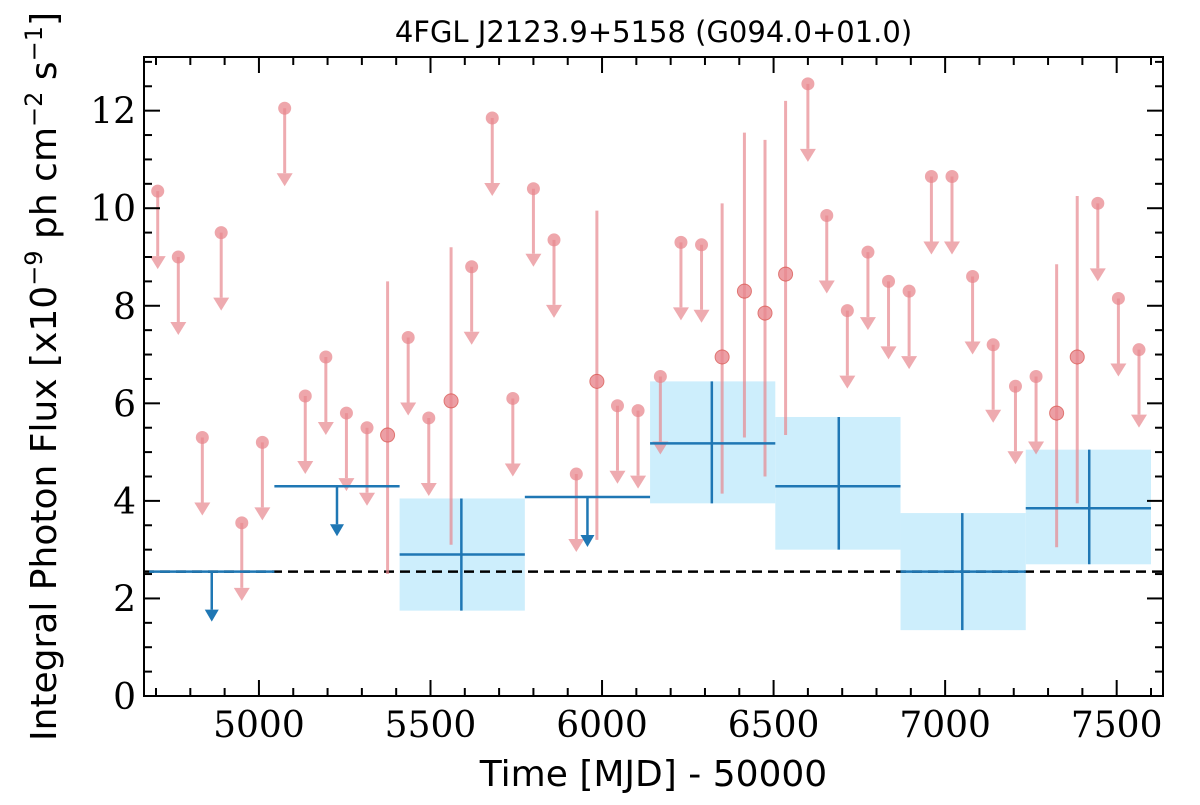  What do you see at coordinates (124, 599) in the screenshot?
I see `y-tick-label: 2` at bounding box center [124, 599].